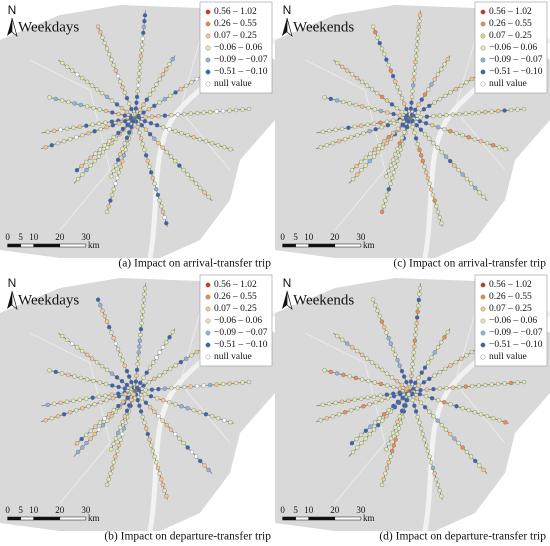  What do you see at coordinates (361, 510) in the screenshot?
I see `scale-label: 30` at bounding box center [361, 510].